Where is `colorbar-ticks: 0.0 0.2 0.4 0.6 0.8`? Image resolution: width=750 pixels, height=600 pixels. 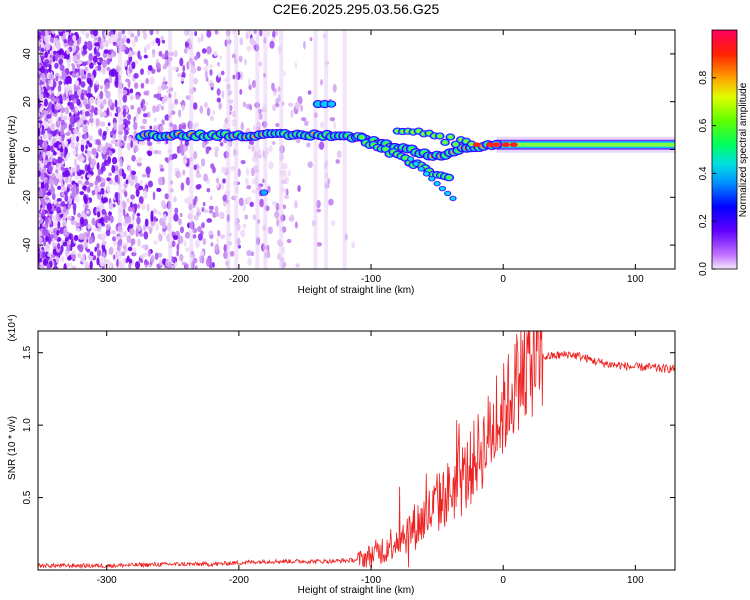
colorbar-ticks: 0.0 0.2 0.4 0.6 0.8 is located at coordinates (707, 173).